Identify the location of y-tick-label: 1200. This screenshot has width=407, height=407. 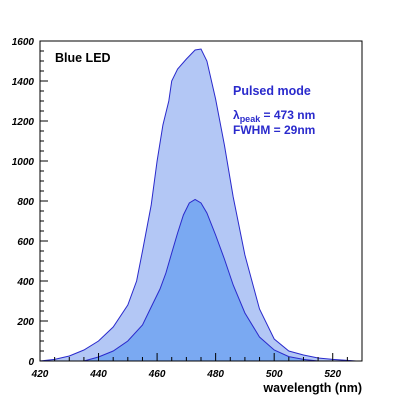
(23, 122).